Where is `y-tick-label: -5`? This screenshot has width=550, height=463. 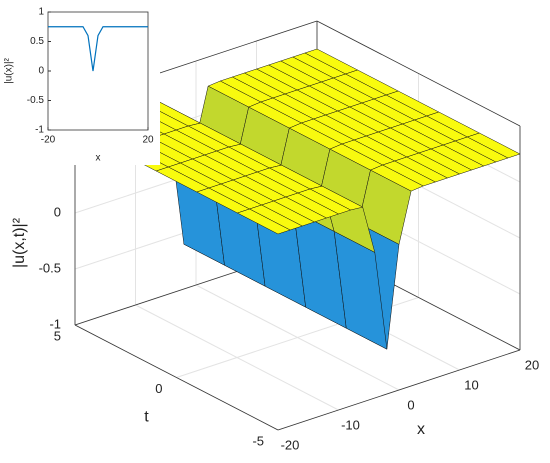
y-tick-label: -5 is located at coordinates (258, 440).